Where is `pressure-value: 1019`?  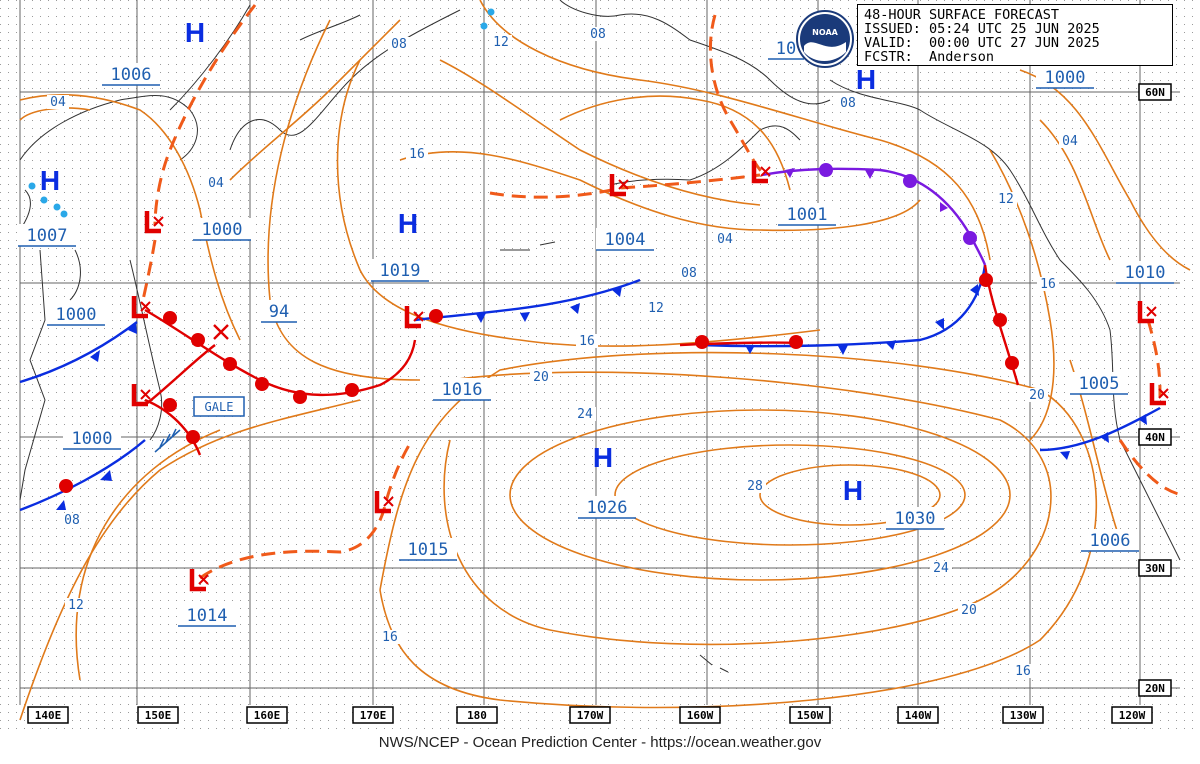
pressure-value: 1019 is located at coordinates (400, 271).